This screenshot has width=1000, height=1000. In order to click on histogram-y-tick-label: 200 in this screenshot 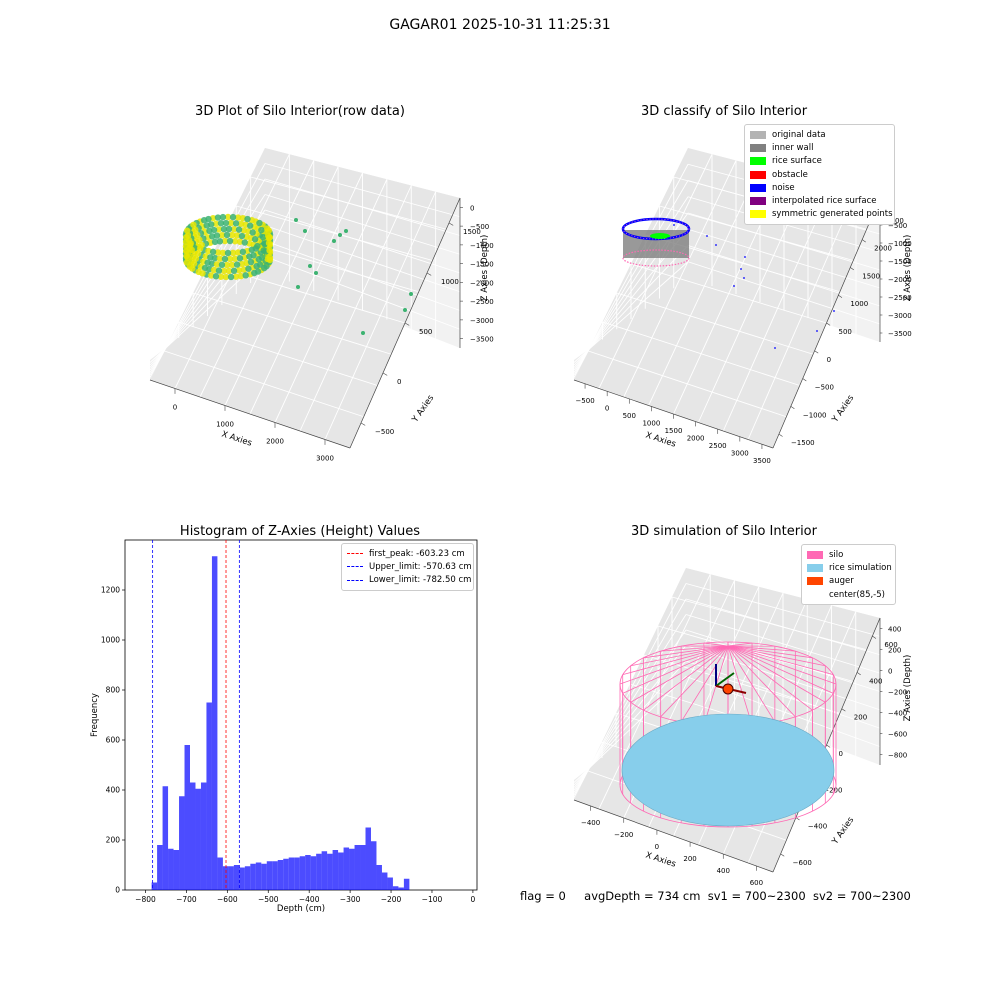, I will do `click(113, 840)`.